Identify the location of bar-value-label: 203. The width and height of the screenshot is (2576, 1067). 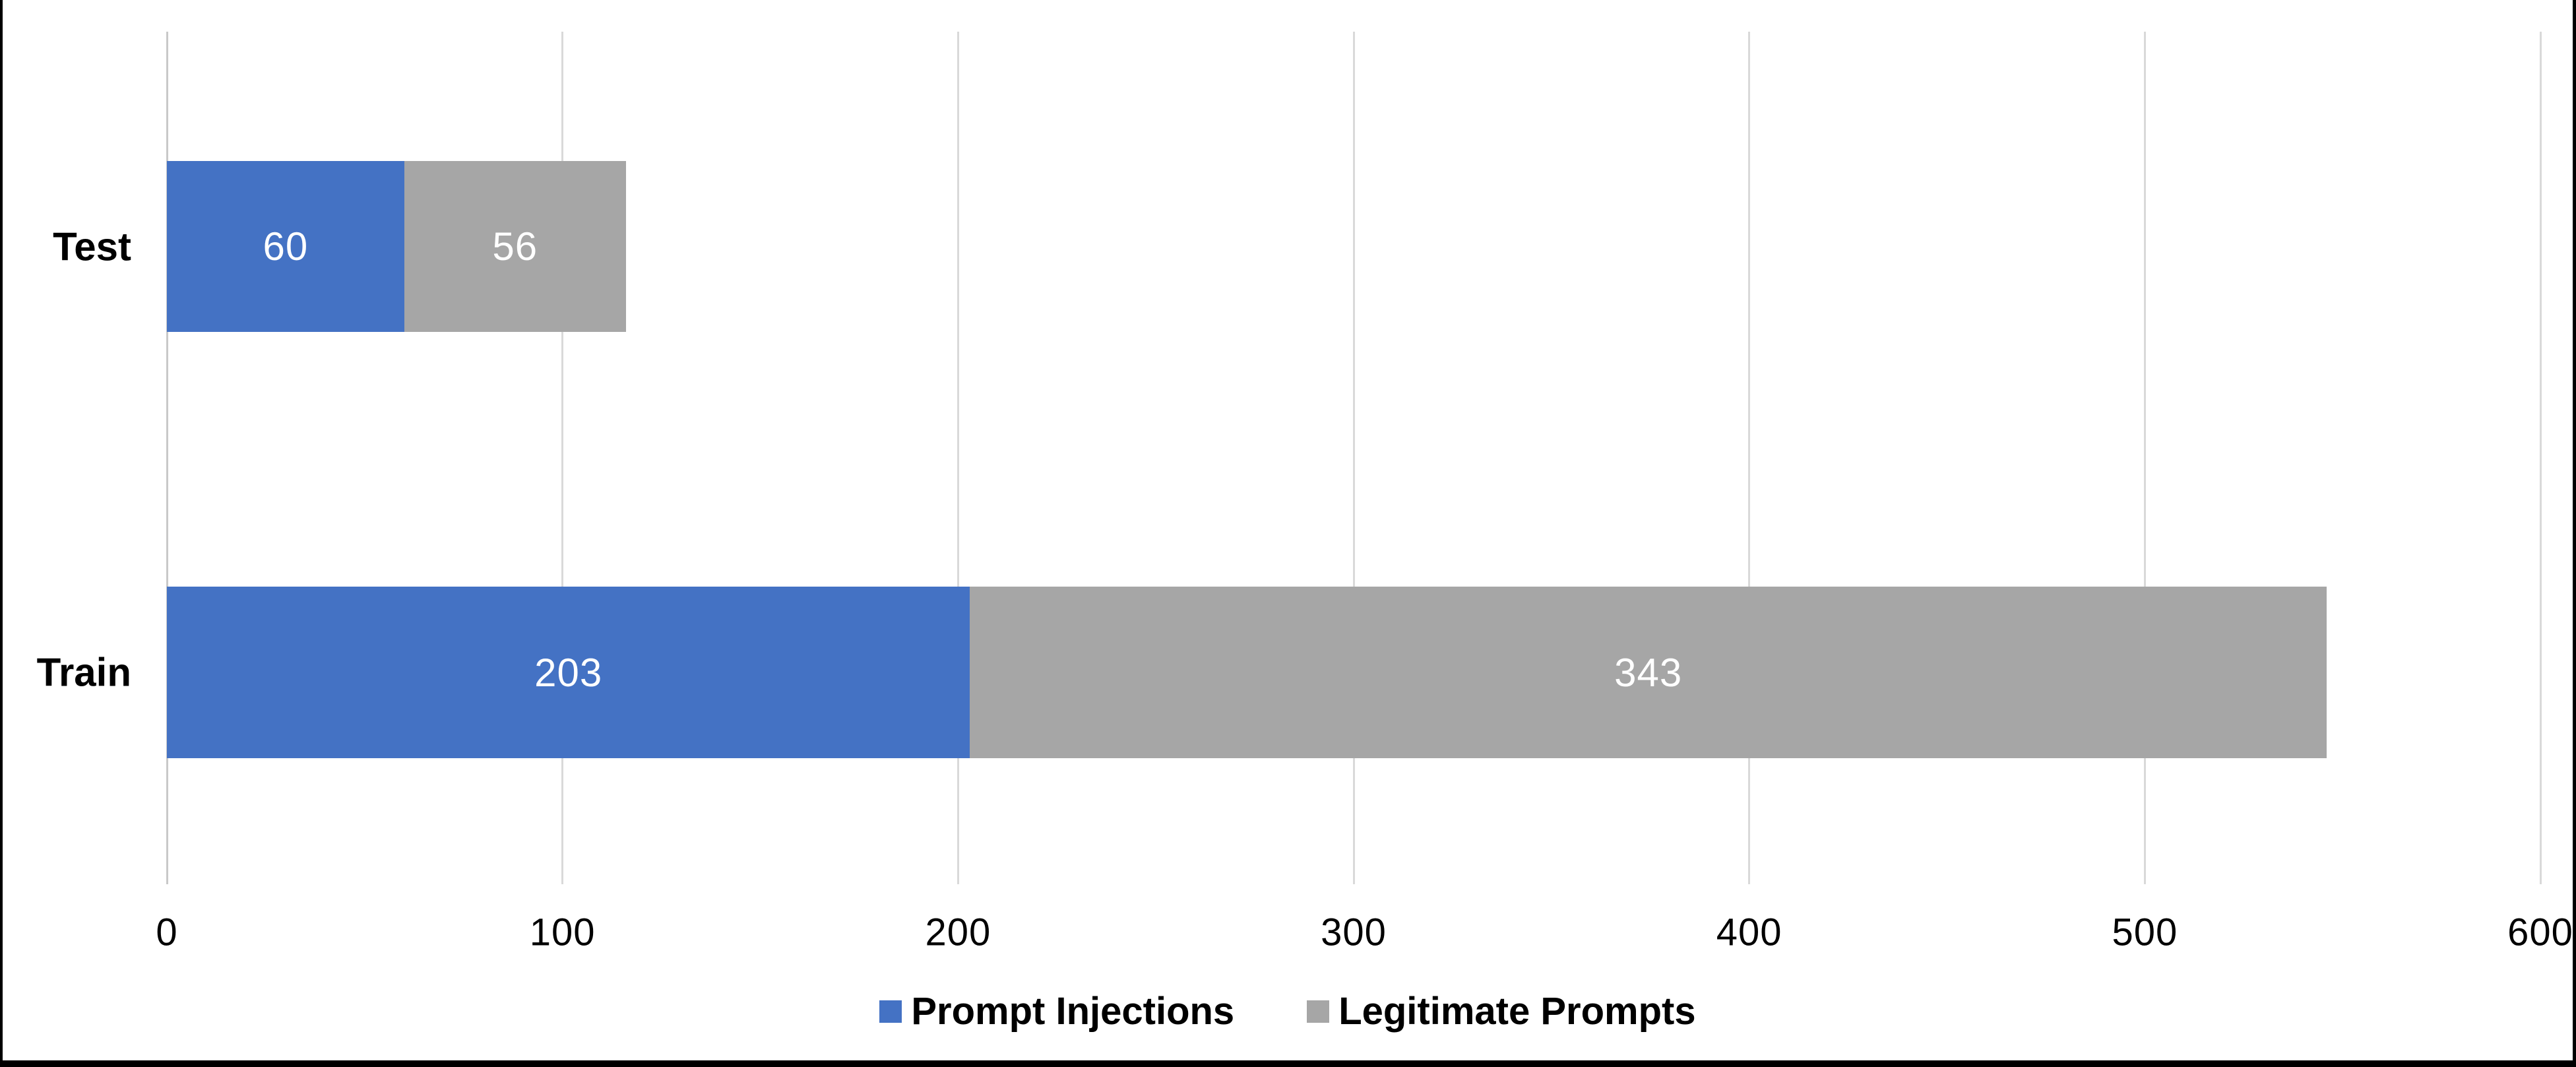
(568, 672).